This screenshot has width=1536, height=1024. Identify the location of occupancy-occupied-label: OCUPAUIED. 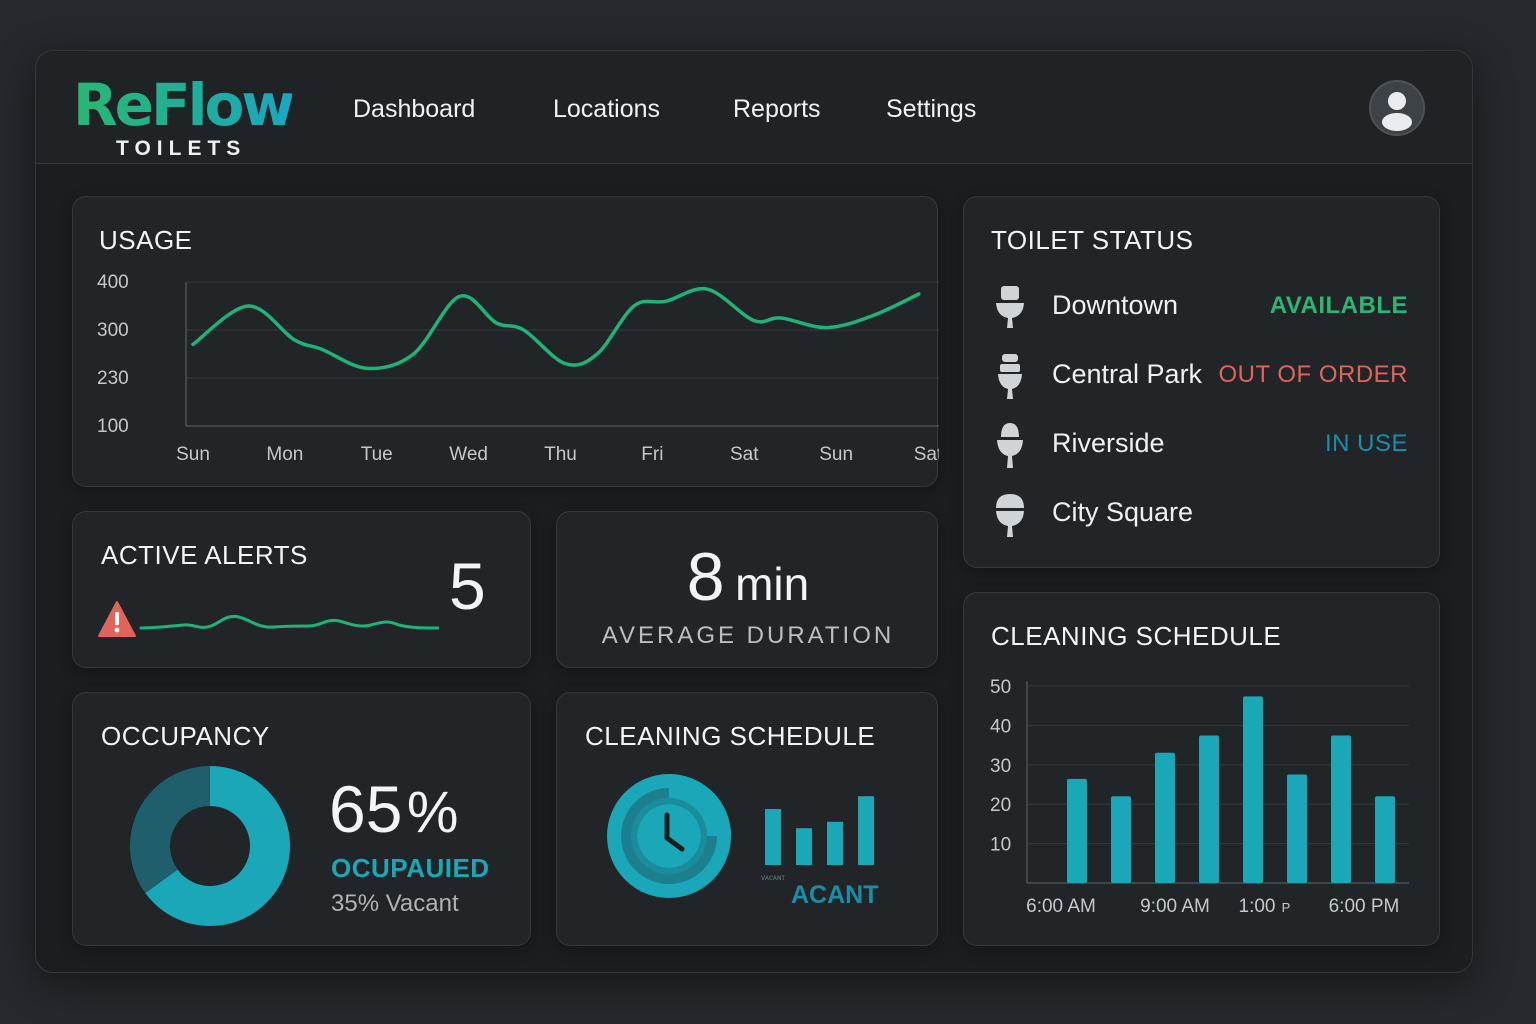
(410, 868).